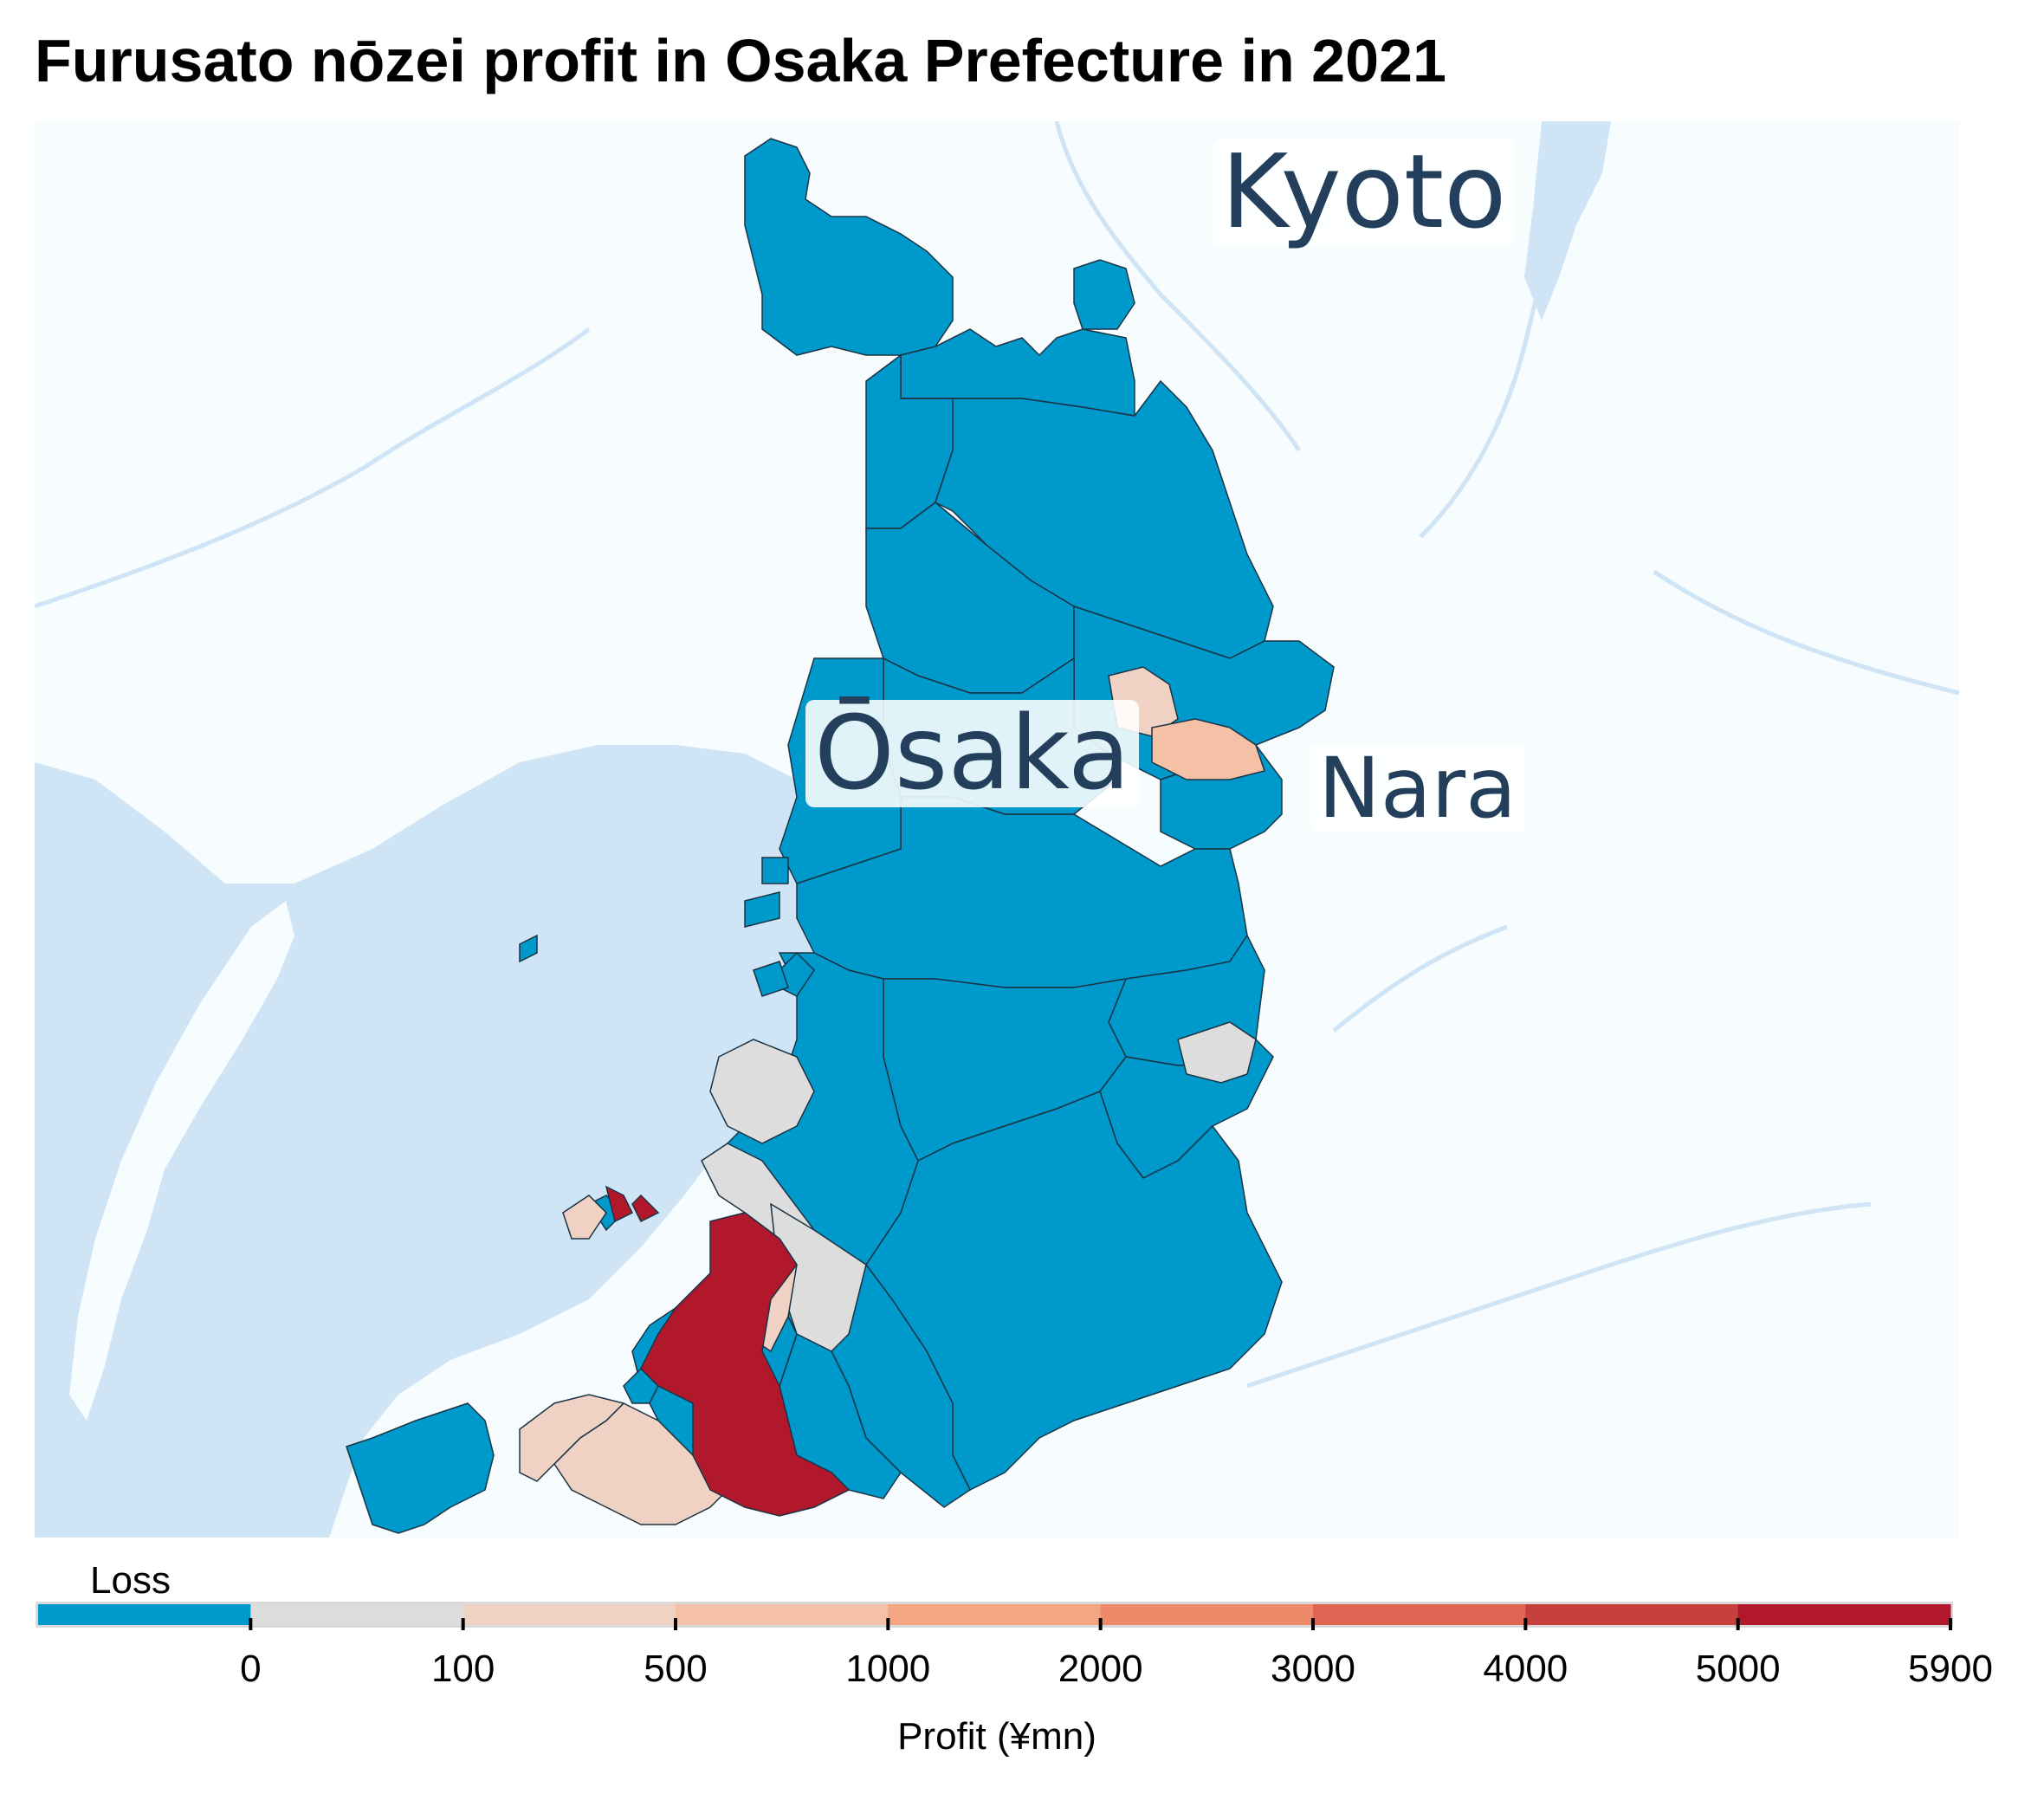 The image size is (2044, 1800). Describe the element at coordinates (997, 1736) in the screenshot. I see `legend-title: Profit (¥mn)` at that location.